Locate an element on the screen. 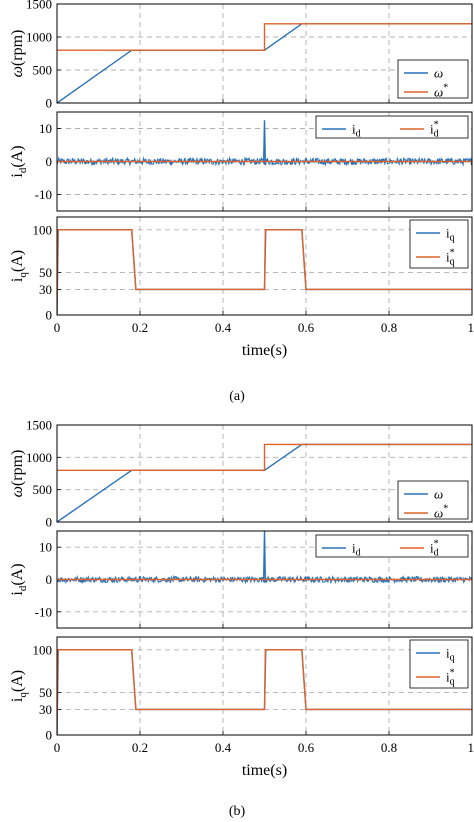  series-line-measured is located at coordinates (264, 161).